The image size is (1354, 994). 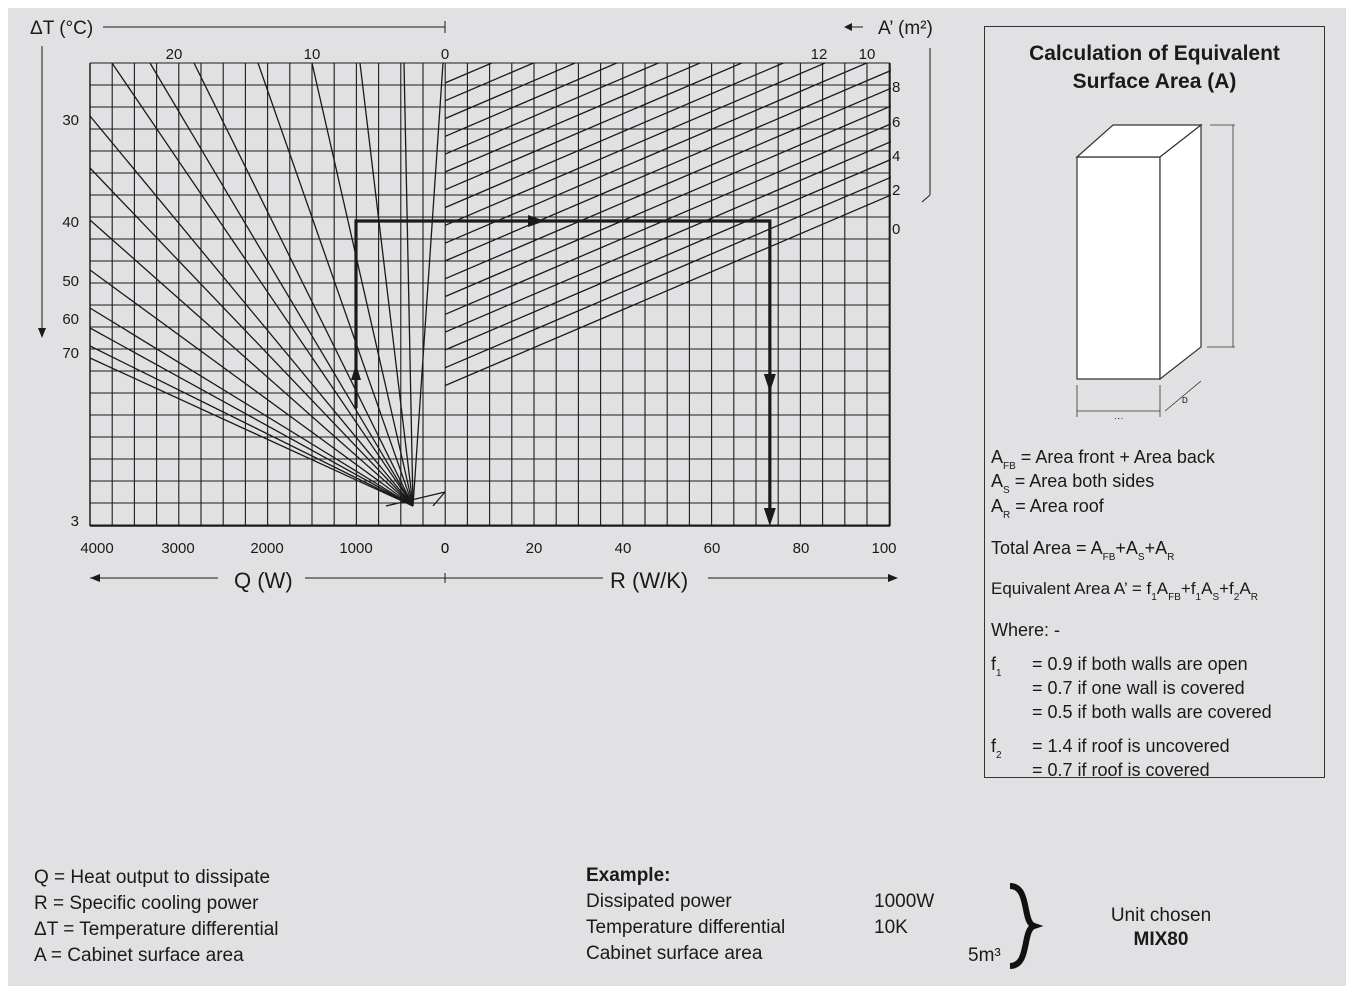 I want to click on dt-tick-label: 3, so click(x=75, y=521).